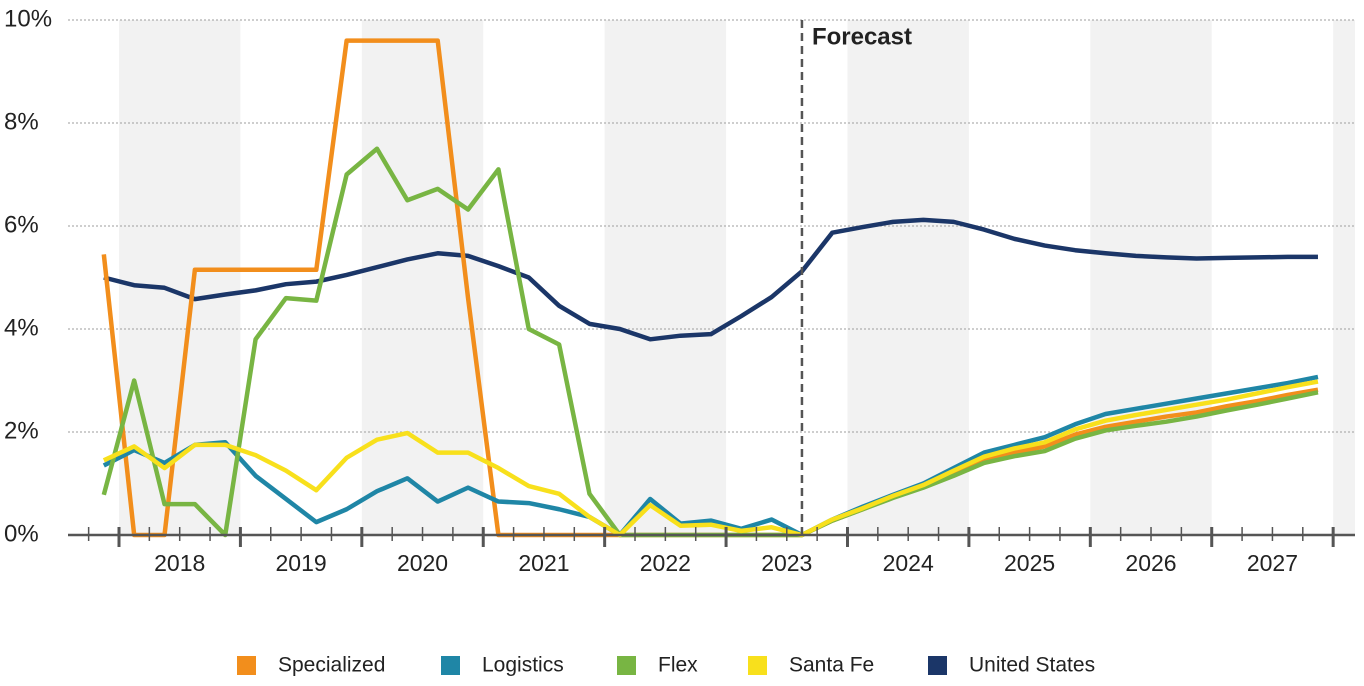 The image size is (1364, 686). Describe the element at coordinates (21, 121) in the screenshot. I see `y-tick-label: 8%` at that location.